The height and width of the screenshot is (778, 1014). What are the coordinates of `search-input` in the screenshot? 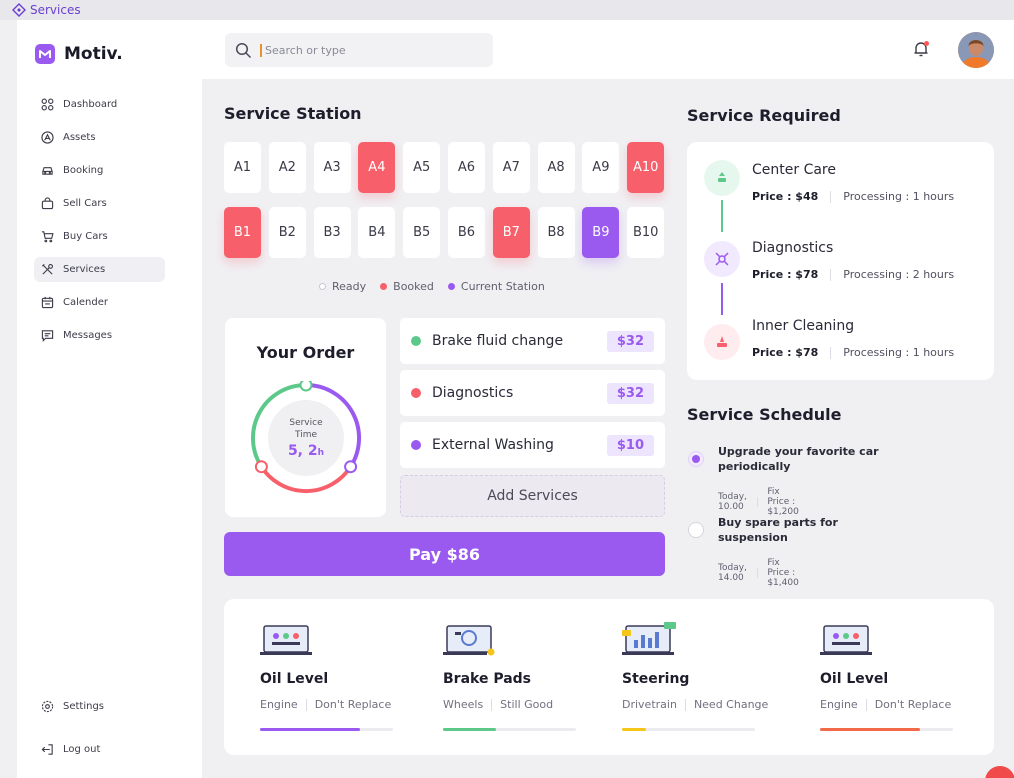 It's located at (360, 50).